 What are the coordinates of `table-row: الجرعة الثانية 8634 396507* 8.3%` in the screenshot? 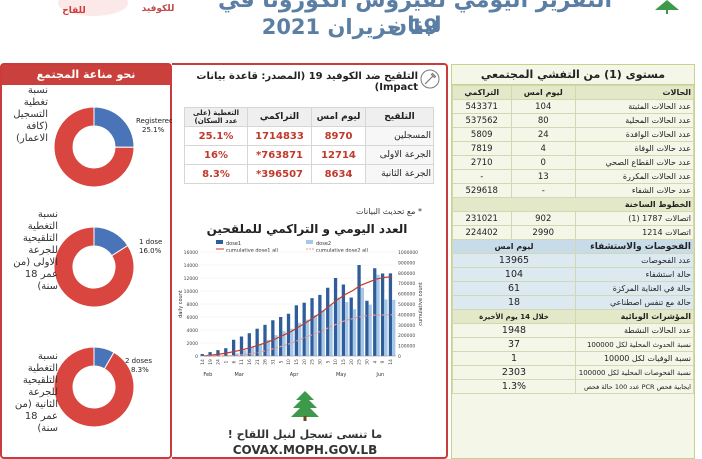 It's located at (309, 174).